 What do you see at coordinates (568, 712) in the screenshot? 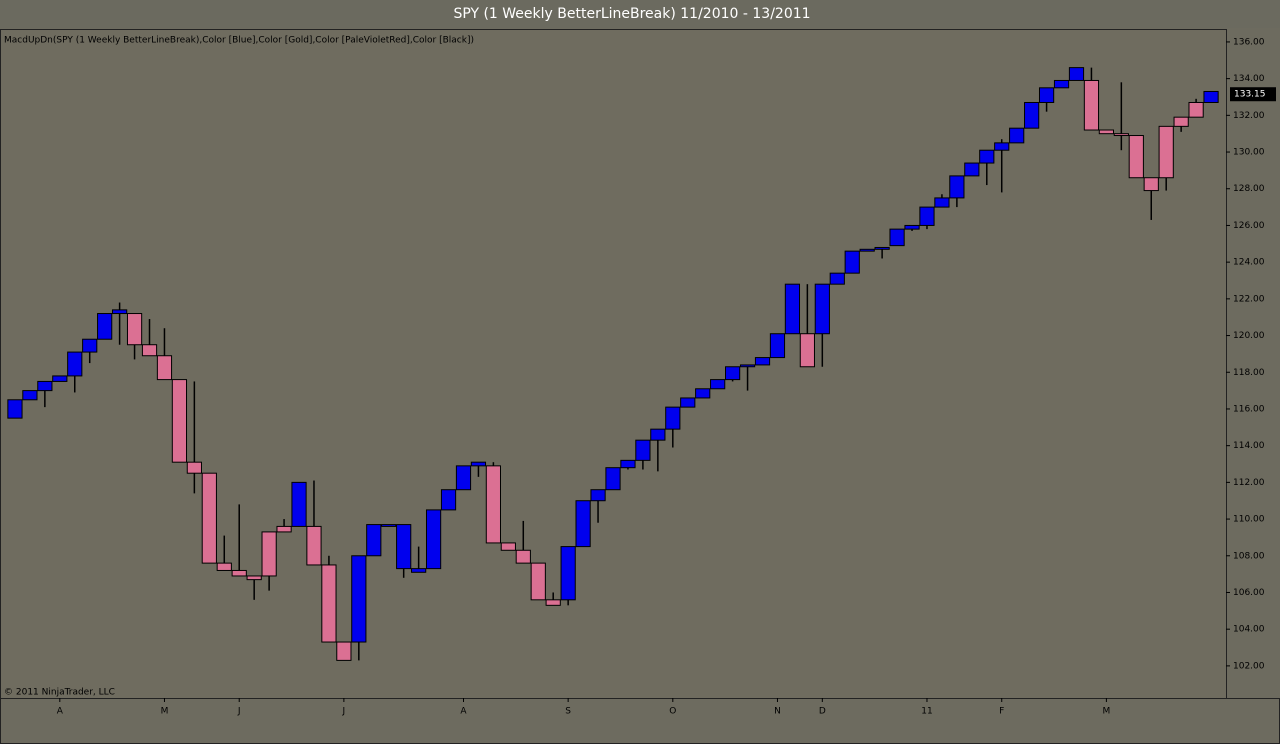
I see `x-tick-label: S` at bounding box center [568, 712].